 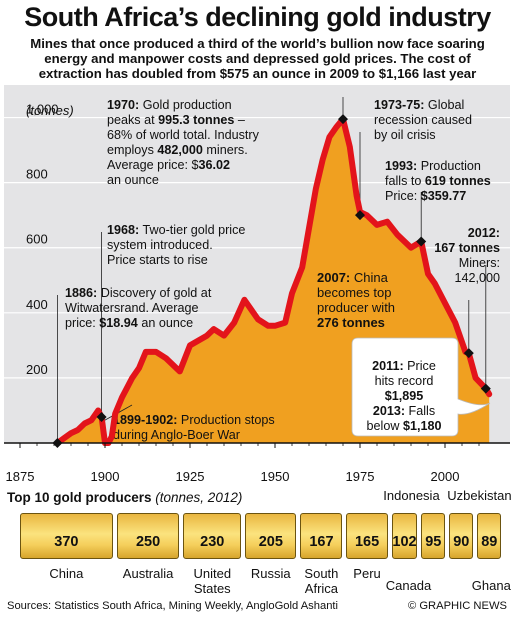 I want to click on price-callout-bubble, so click(x=421, y=387).